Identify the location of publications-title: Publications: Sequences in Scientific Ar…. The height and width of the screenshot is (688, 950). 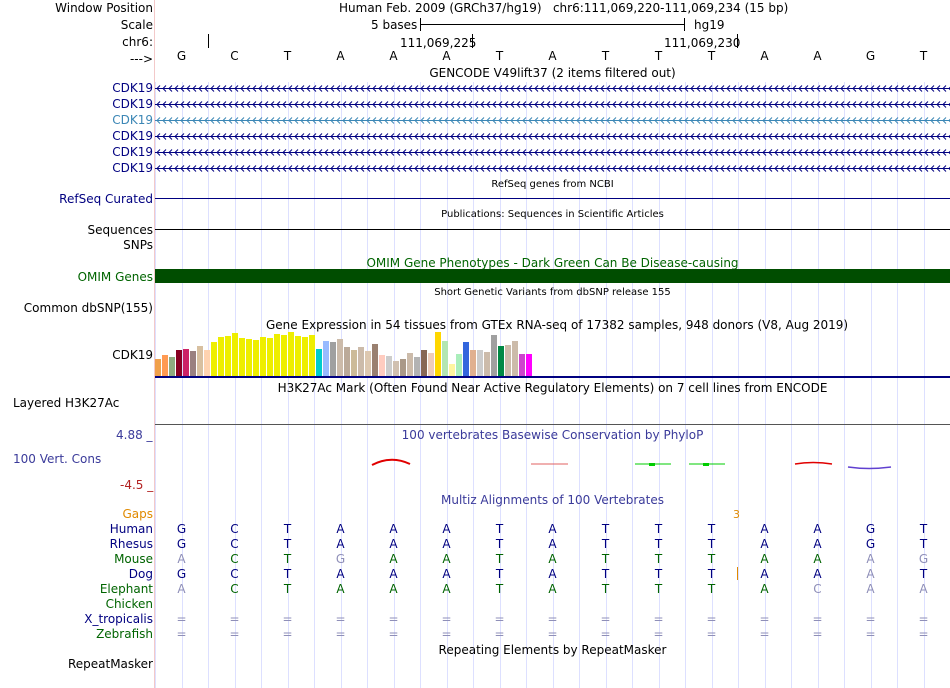
(552, 214).